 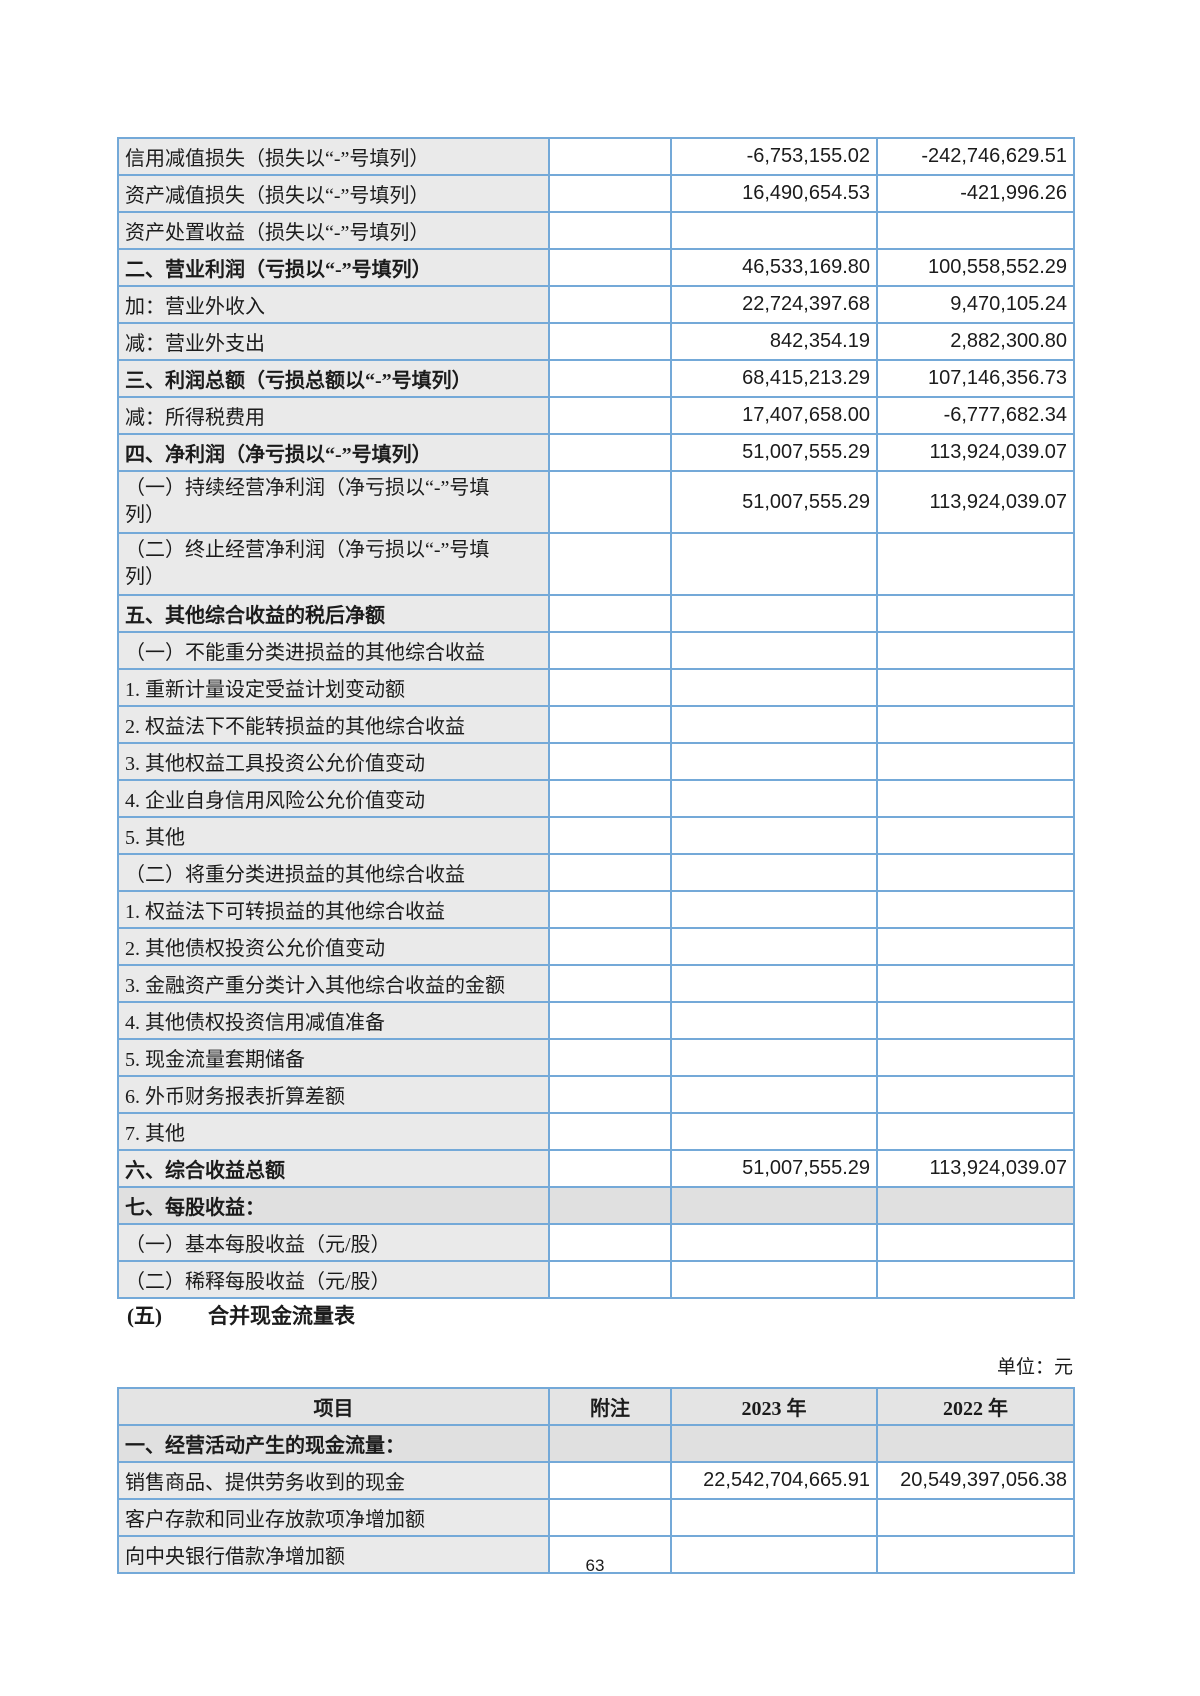 What do you see at coordinates (333, 193) in the screenshot?
I see `row-label-cell: 资产减值损失（损失以“-”号填列）` at bounding box center [333, 193].